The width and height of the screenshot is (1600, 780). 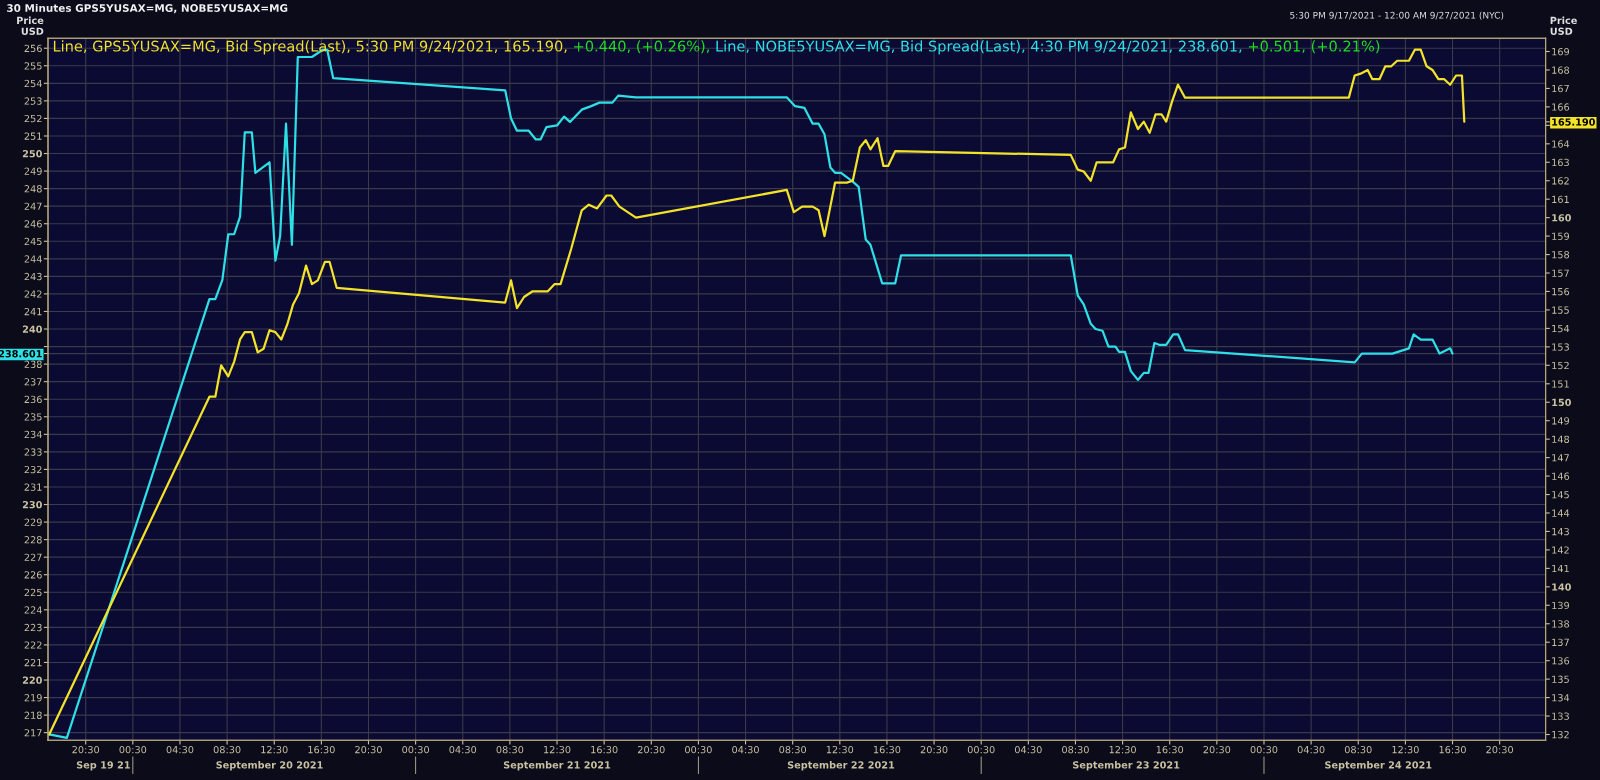 I want to click on y-tick-label: 227, so click(x=33, y=557).